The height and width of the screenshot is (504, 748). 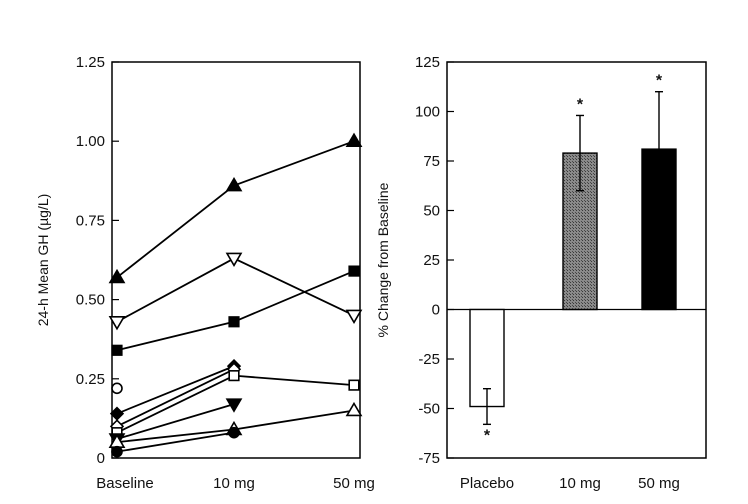 I want to click on right-y-tick-label: 125, so click(x=427, y=62).